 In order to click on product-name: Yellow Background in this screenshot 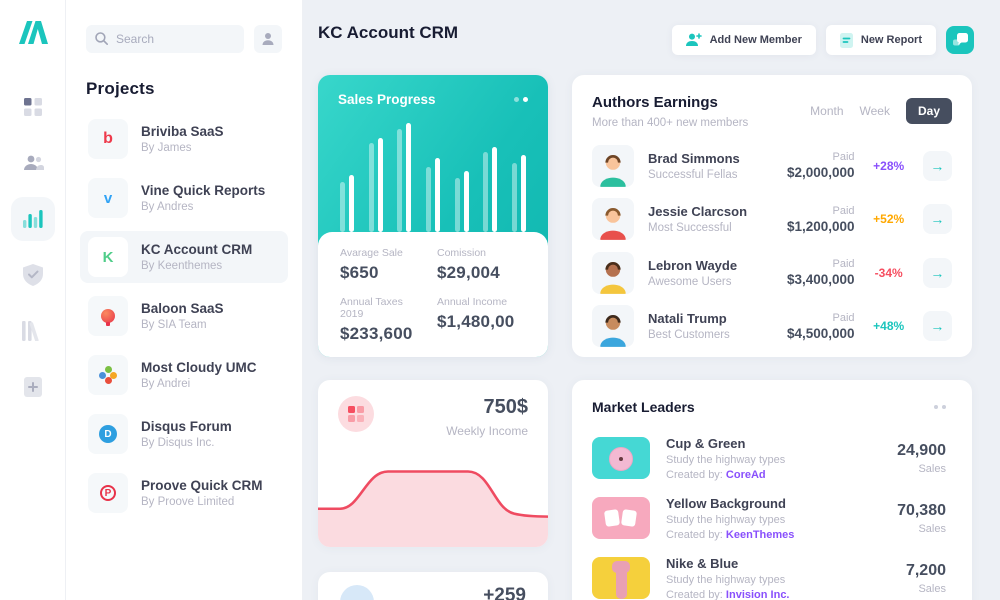, I will do `click(726, 503)`.